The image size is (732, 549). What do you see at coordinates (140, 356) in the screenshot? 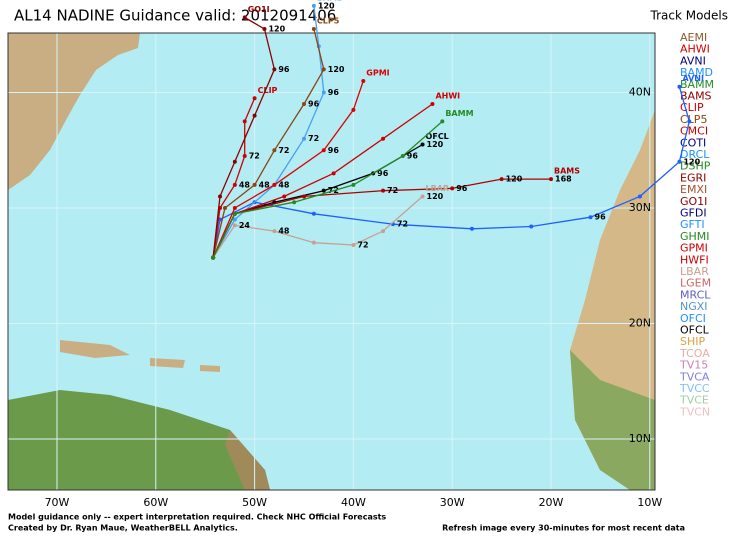
I see `caribbean` at bounding box center [140, 356].